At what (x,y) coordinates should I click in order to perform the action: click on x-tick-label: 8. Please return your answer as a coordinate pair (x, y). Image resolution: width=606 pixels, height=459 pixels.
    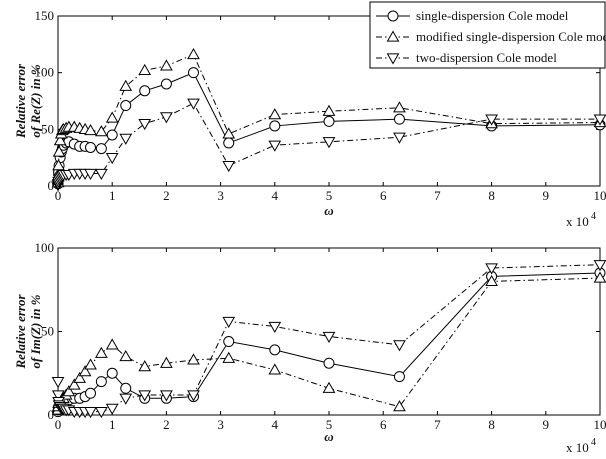
    Looking at the image, I should click on (491, 195).